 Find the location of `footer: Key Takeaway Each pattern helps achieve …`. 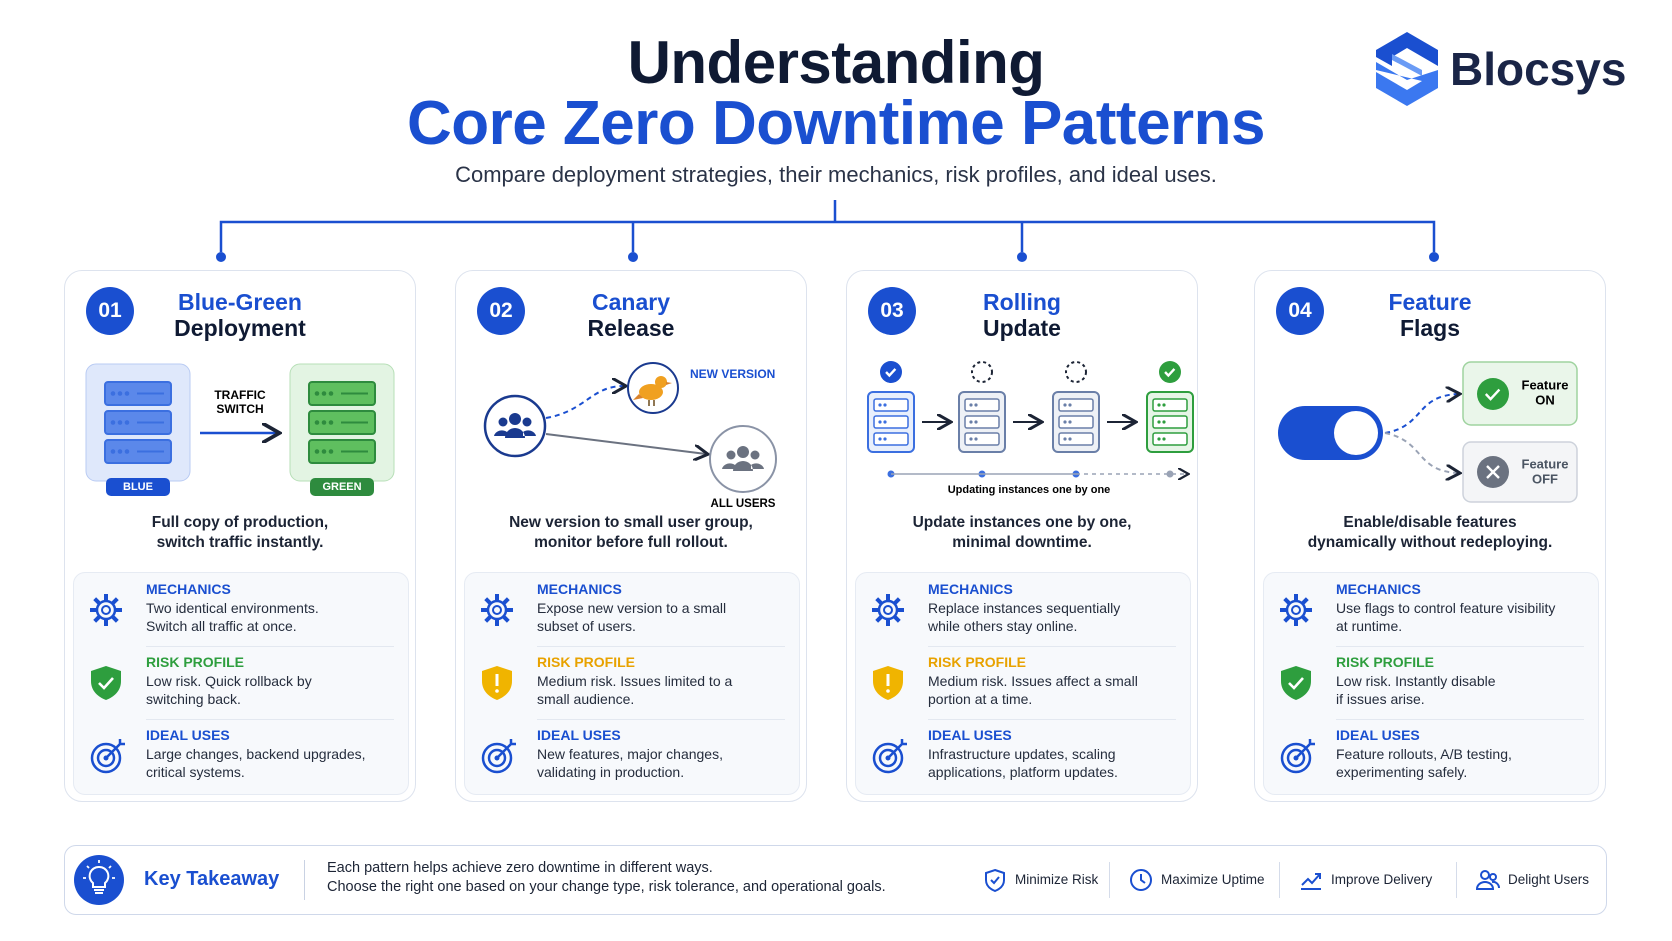

footer: Key Takeaway Each pattern helps achieve … is located at coordinates (835, 880).